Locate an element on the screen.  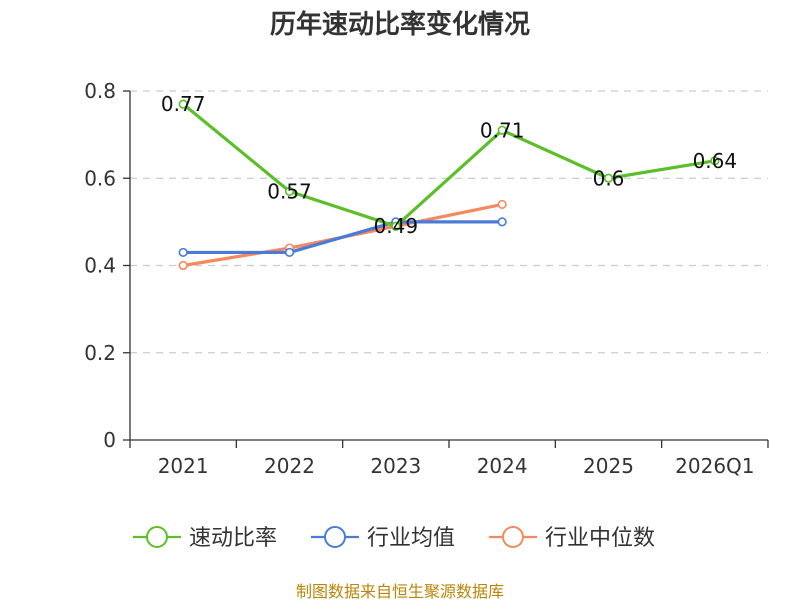
x-tick-label: 2026Q1 is located at coordinates (714, 466).